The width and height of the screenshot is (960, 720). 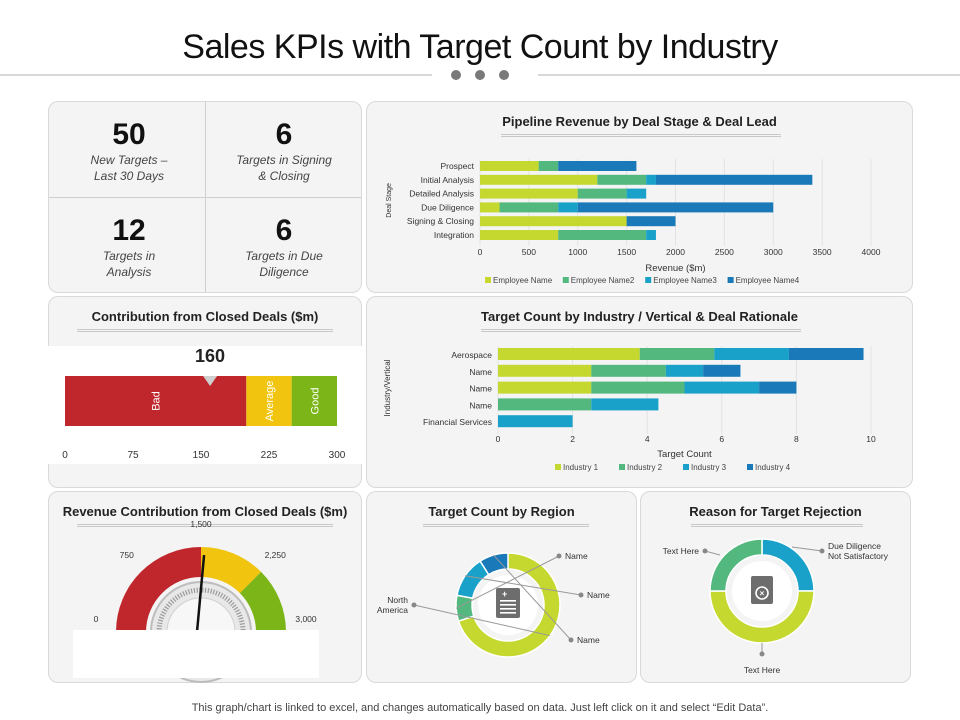 What do you see at coordinates (471, 355) in the screenshot?
I see `y-category-label: Aerospace` at bounding box center [471, 355].